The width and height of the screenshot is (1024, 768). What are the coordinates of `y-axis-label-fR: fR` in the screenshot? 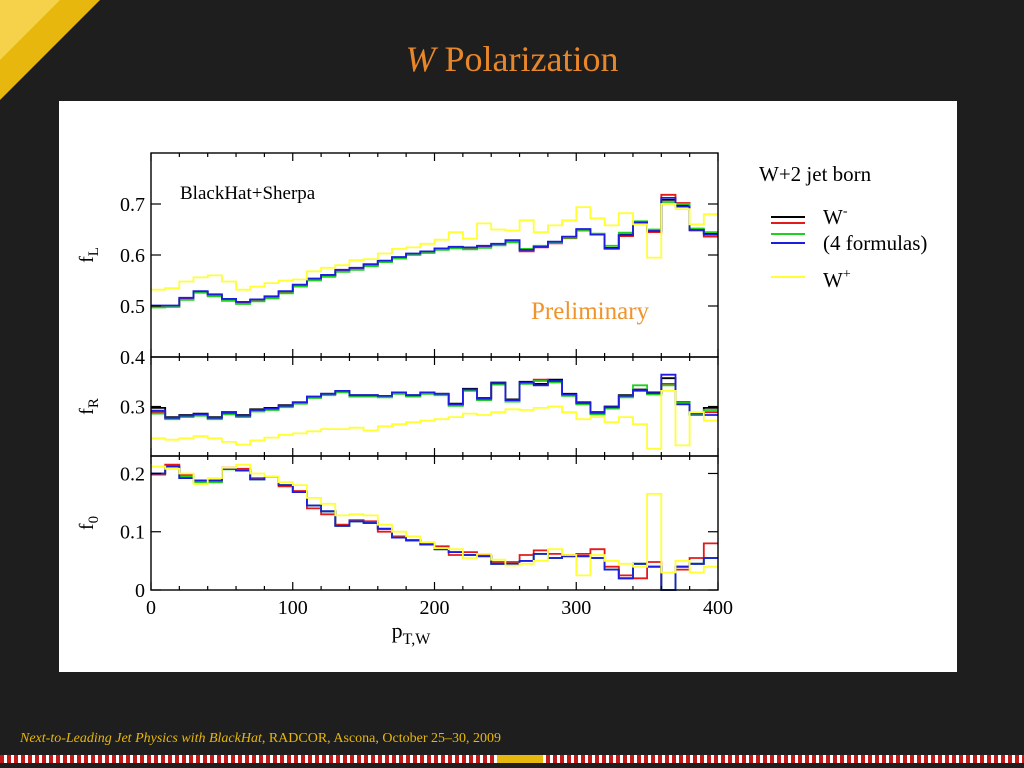 It's located at (89, 406).